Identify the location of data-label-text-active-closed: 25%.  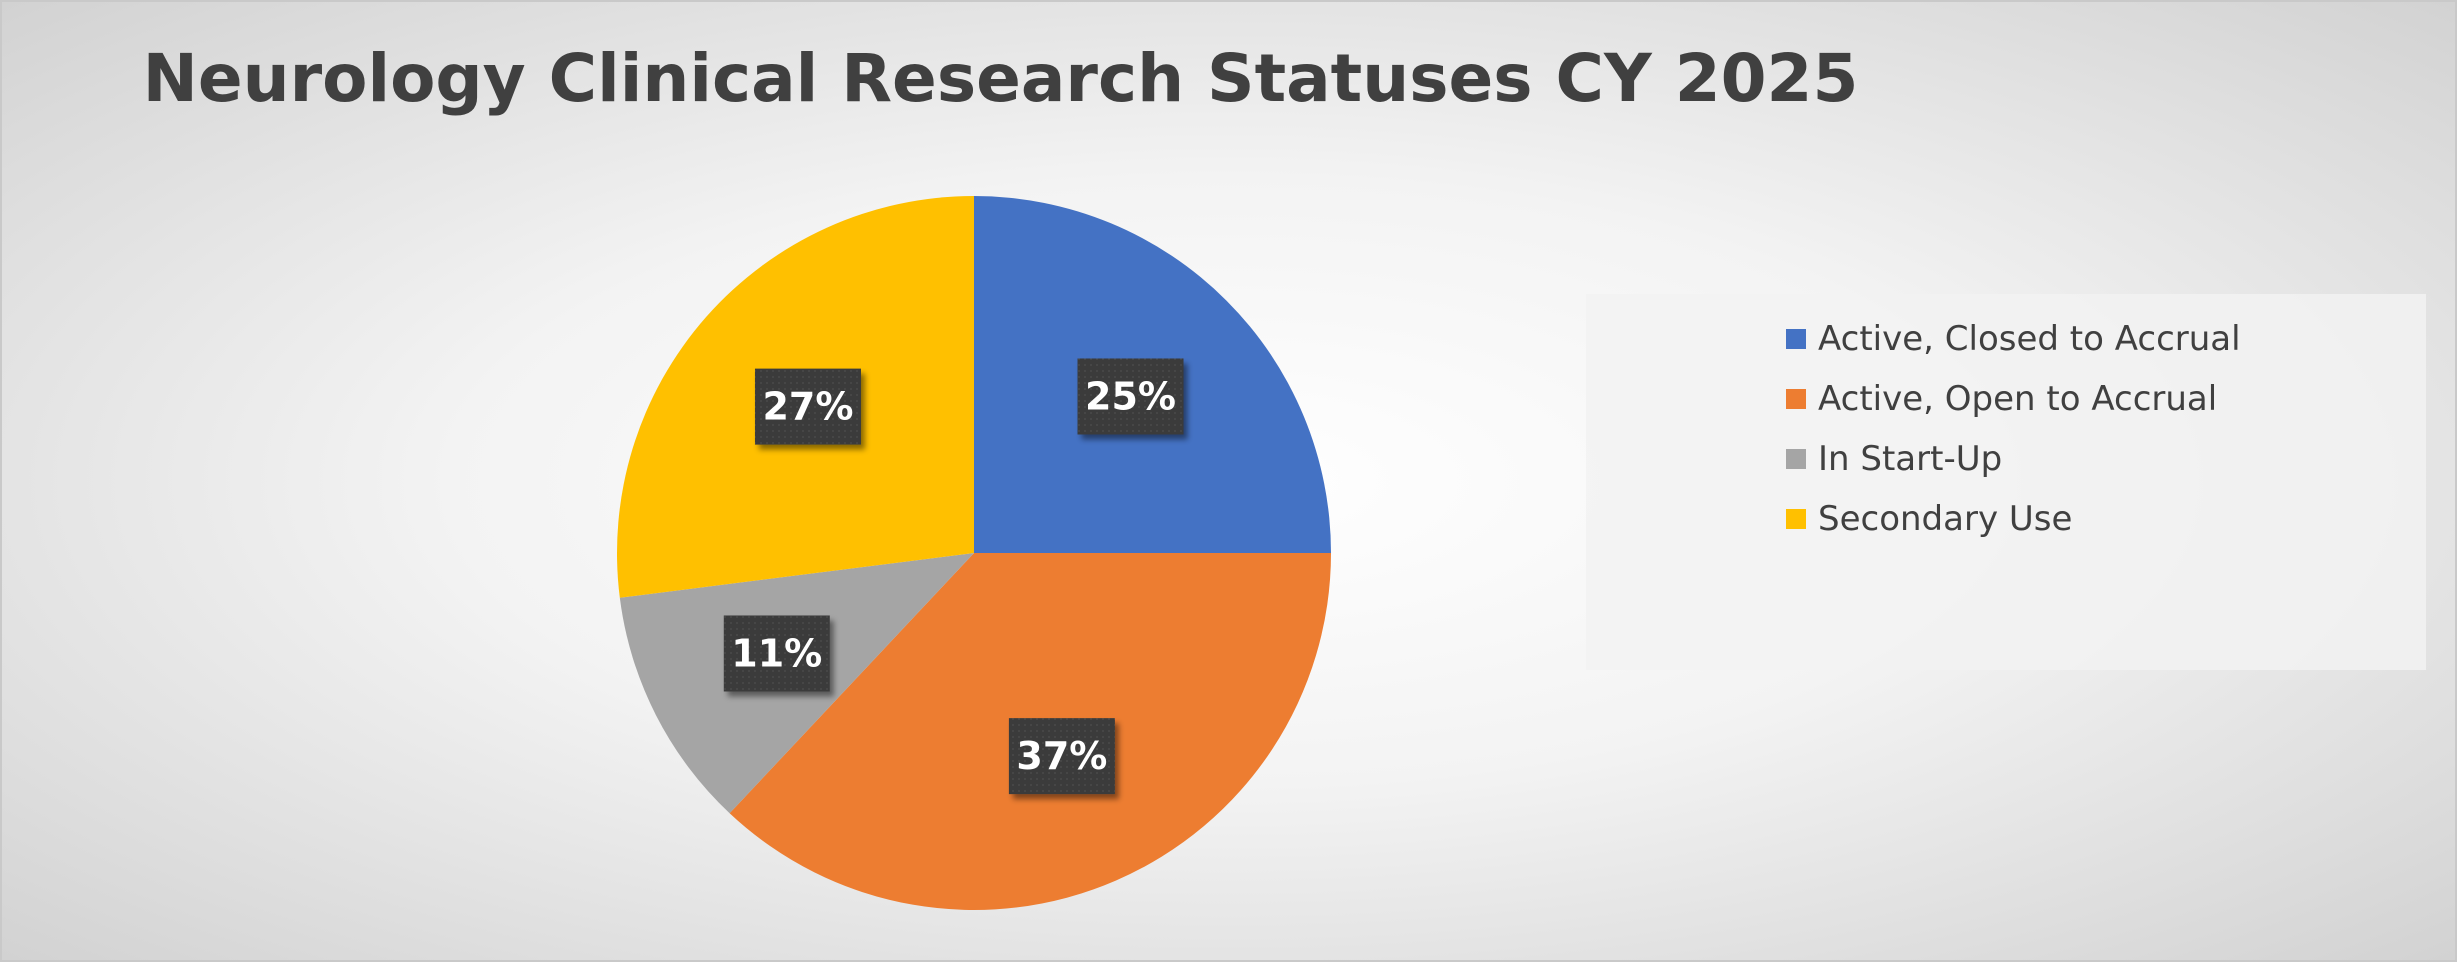
(1130, 396).